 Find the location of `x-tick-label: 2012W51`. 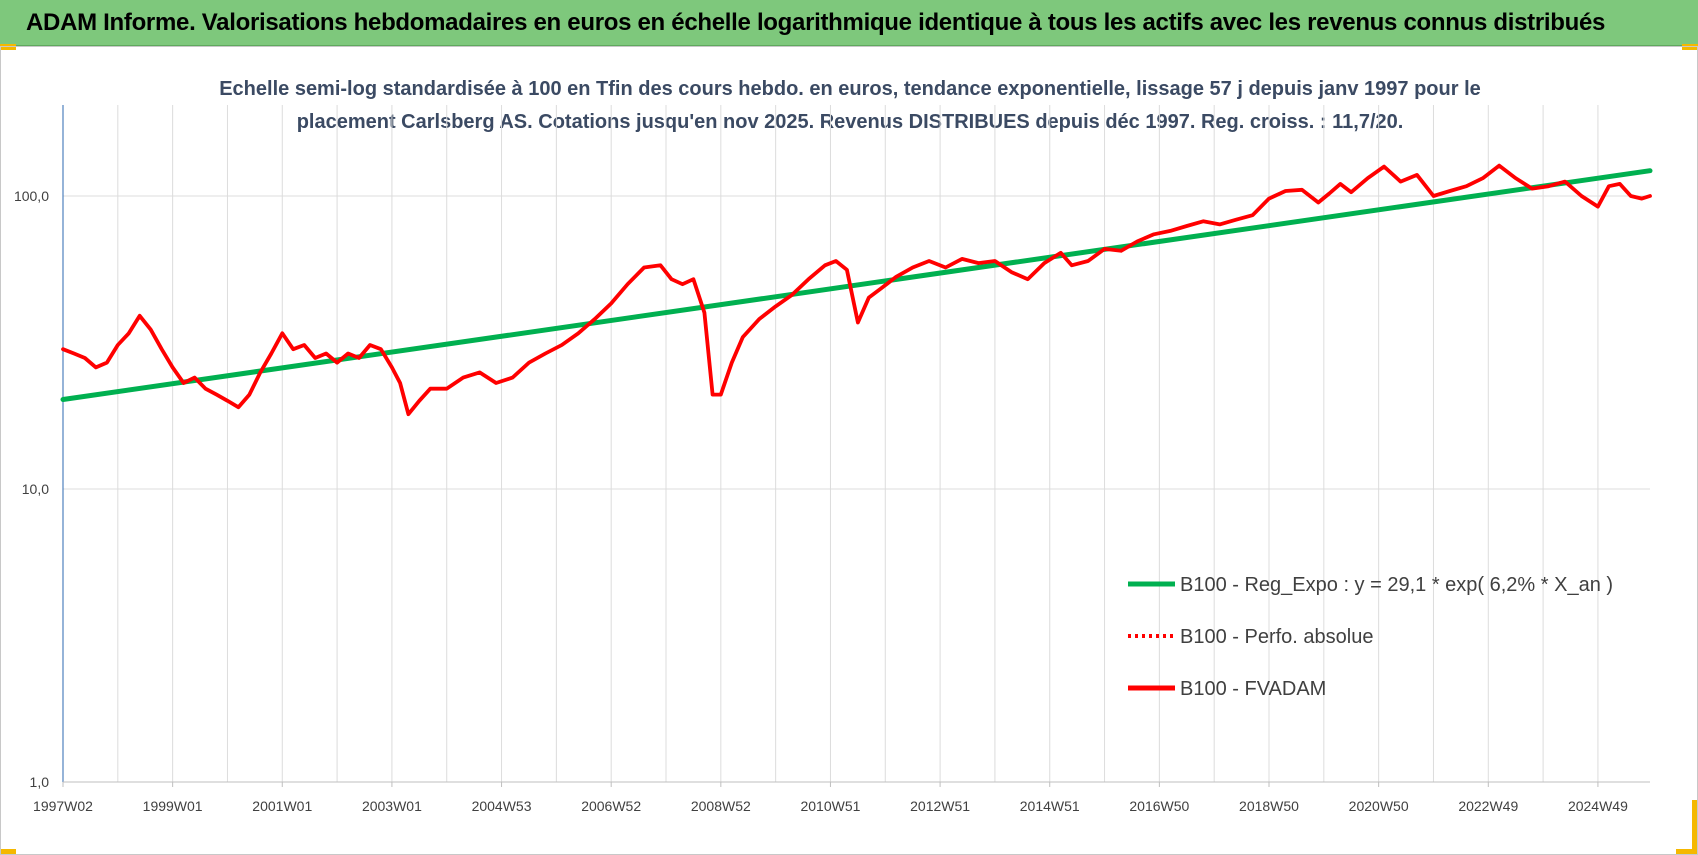

x-tick-label: 2012W51 is located at coordinates (940, 806).